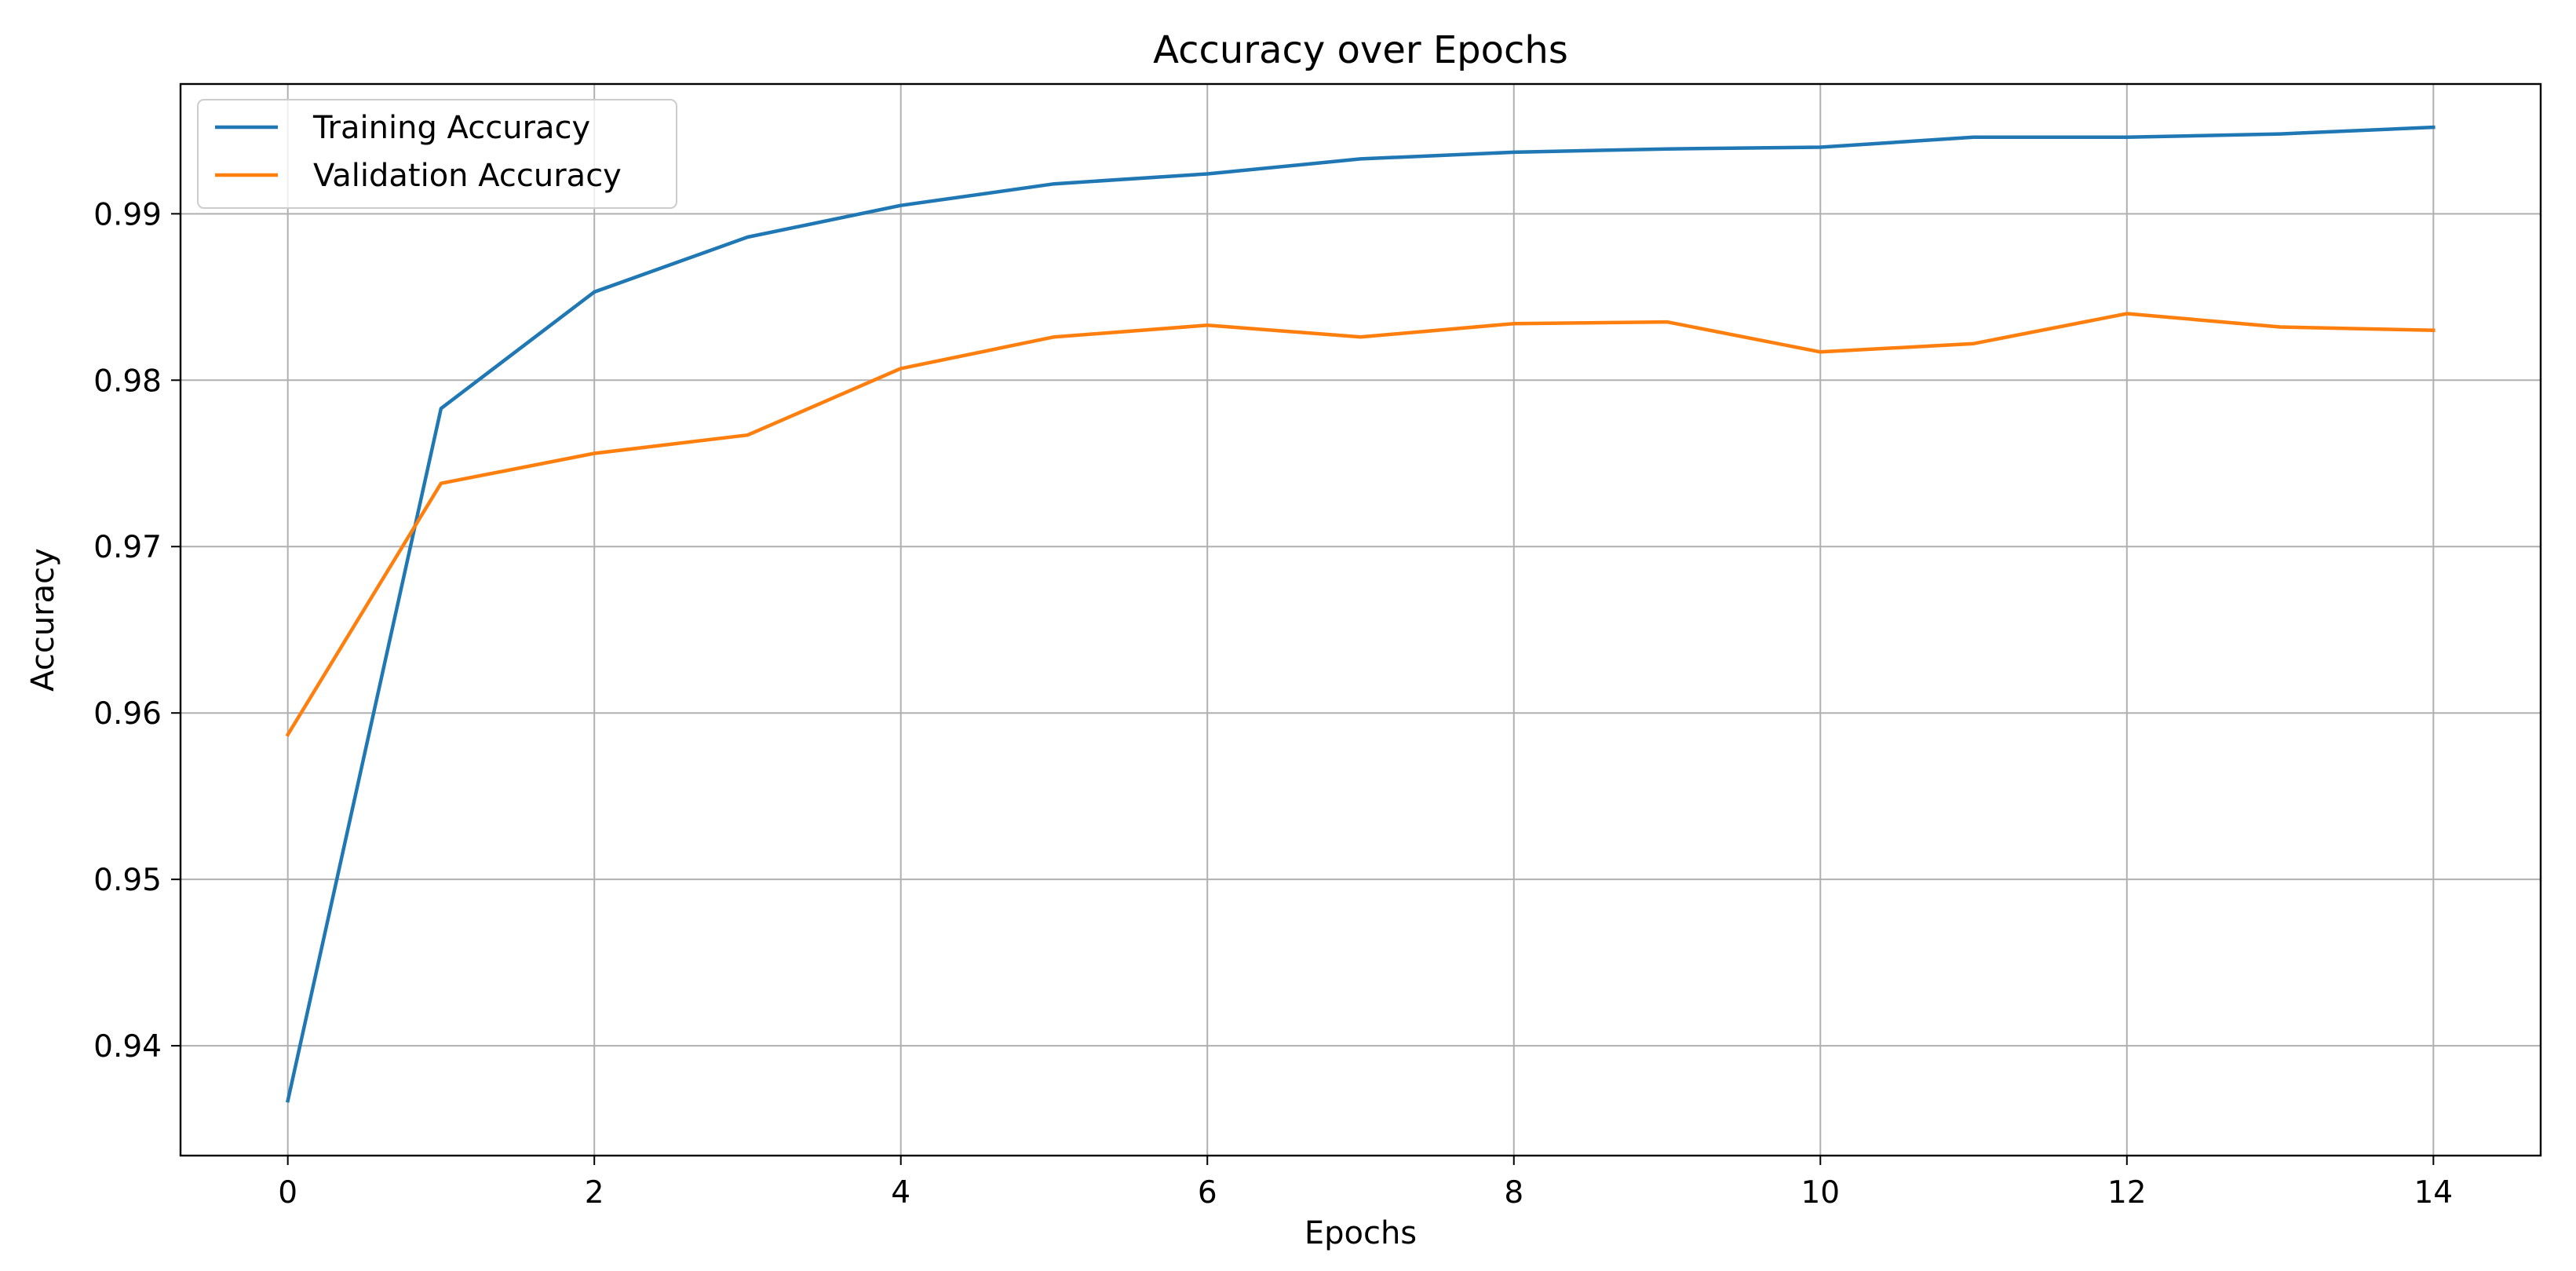 This screenshot has width=2576, height=1271. I want to click on x-tick-label: 10, so click(1820, 1193).